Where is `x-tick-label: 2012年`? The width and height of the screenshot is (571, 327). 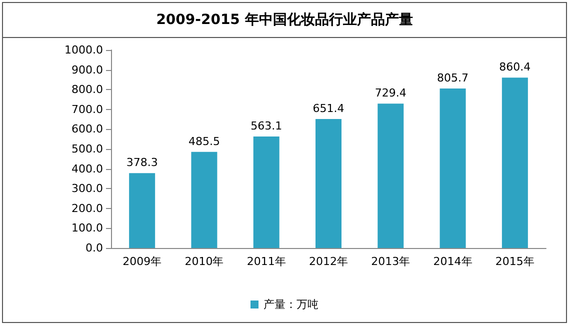 x-tick-label: 2012年 is located at coordinates (328, 261).